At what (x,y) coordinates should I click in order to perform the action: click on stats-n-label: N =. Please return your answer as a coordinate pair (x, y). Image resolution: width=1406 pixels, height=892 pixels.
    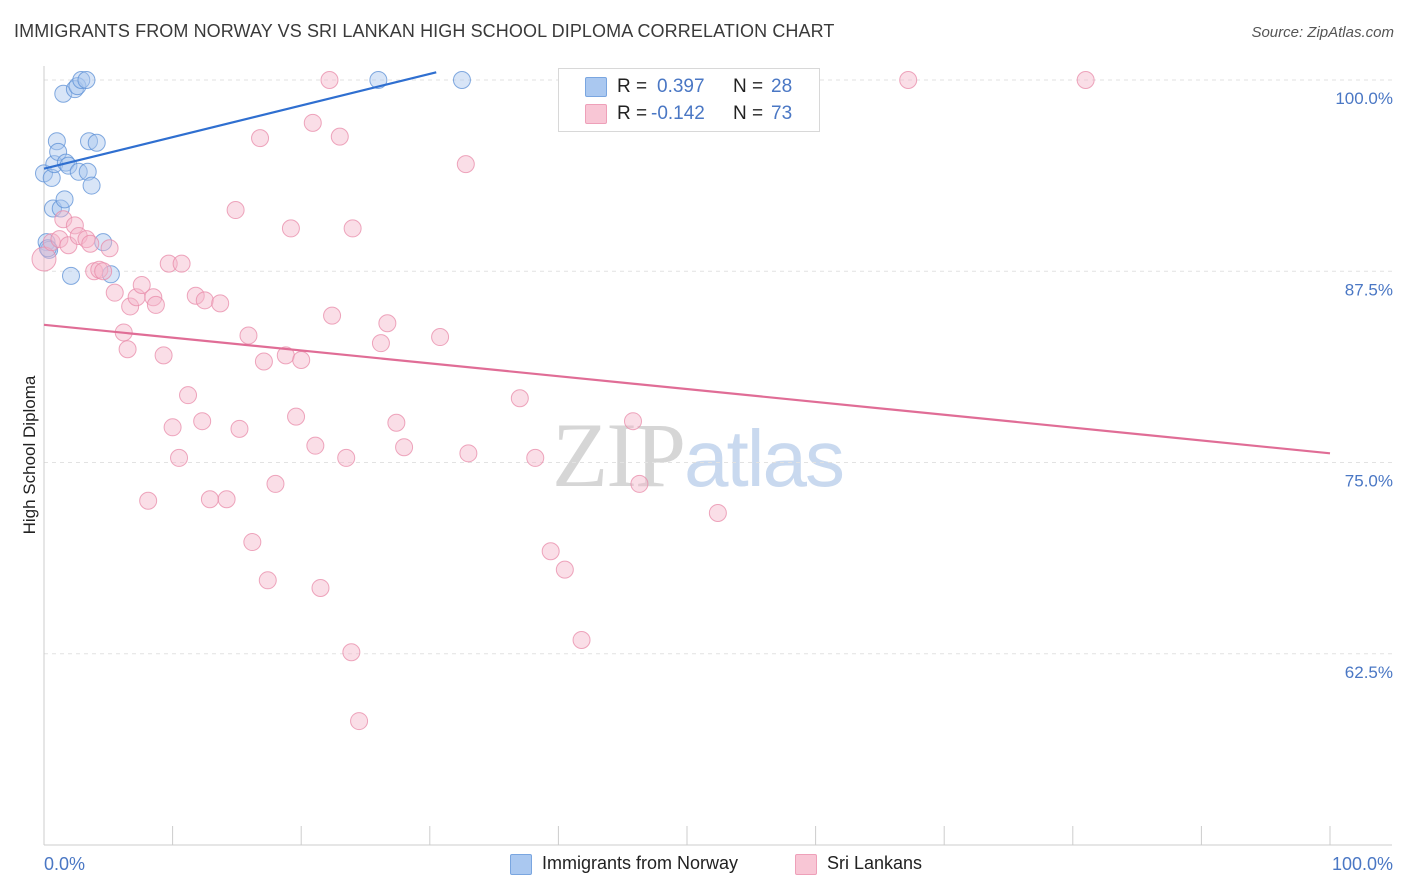
    Looking at the image, I should click on (748, 113).